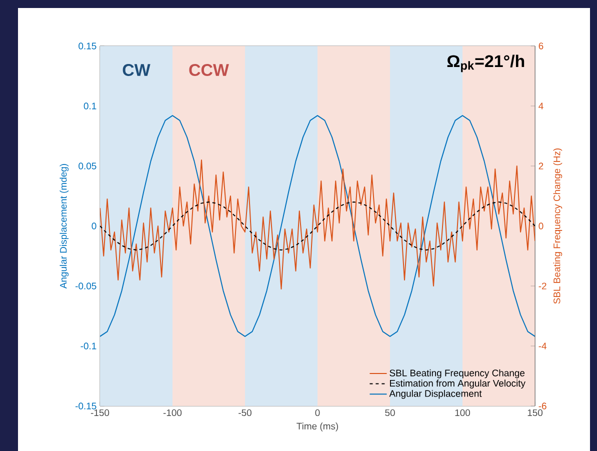  What do you see at coordinates (317, 427) in the screenshot?
I see `x-axis-title: Time (ms)` at bounding box center [317, 427].